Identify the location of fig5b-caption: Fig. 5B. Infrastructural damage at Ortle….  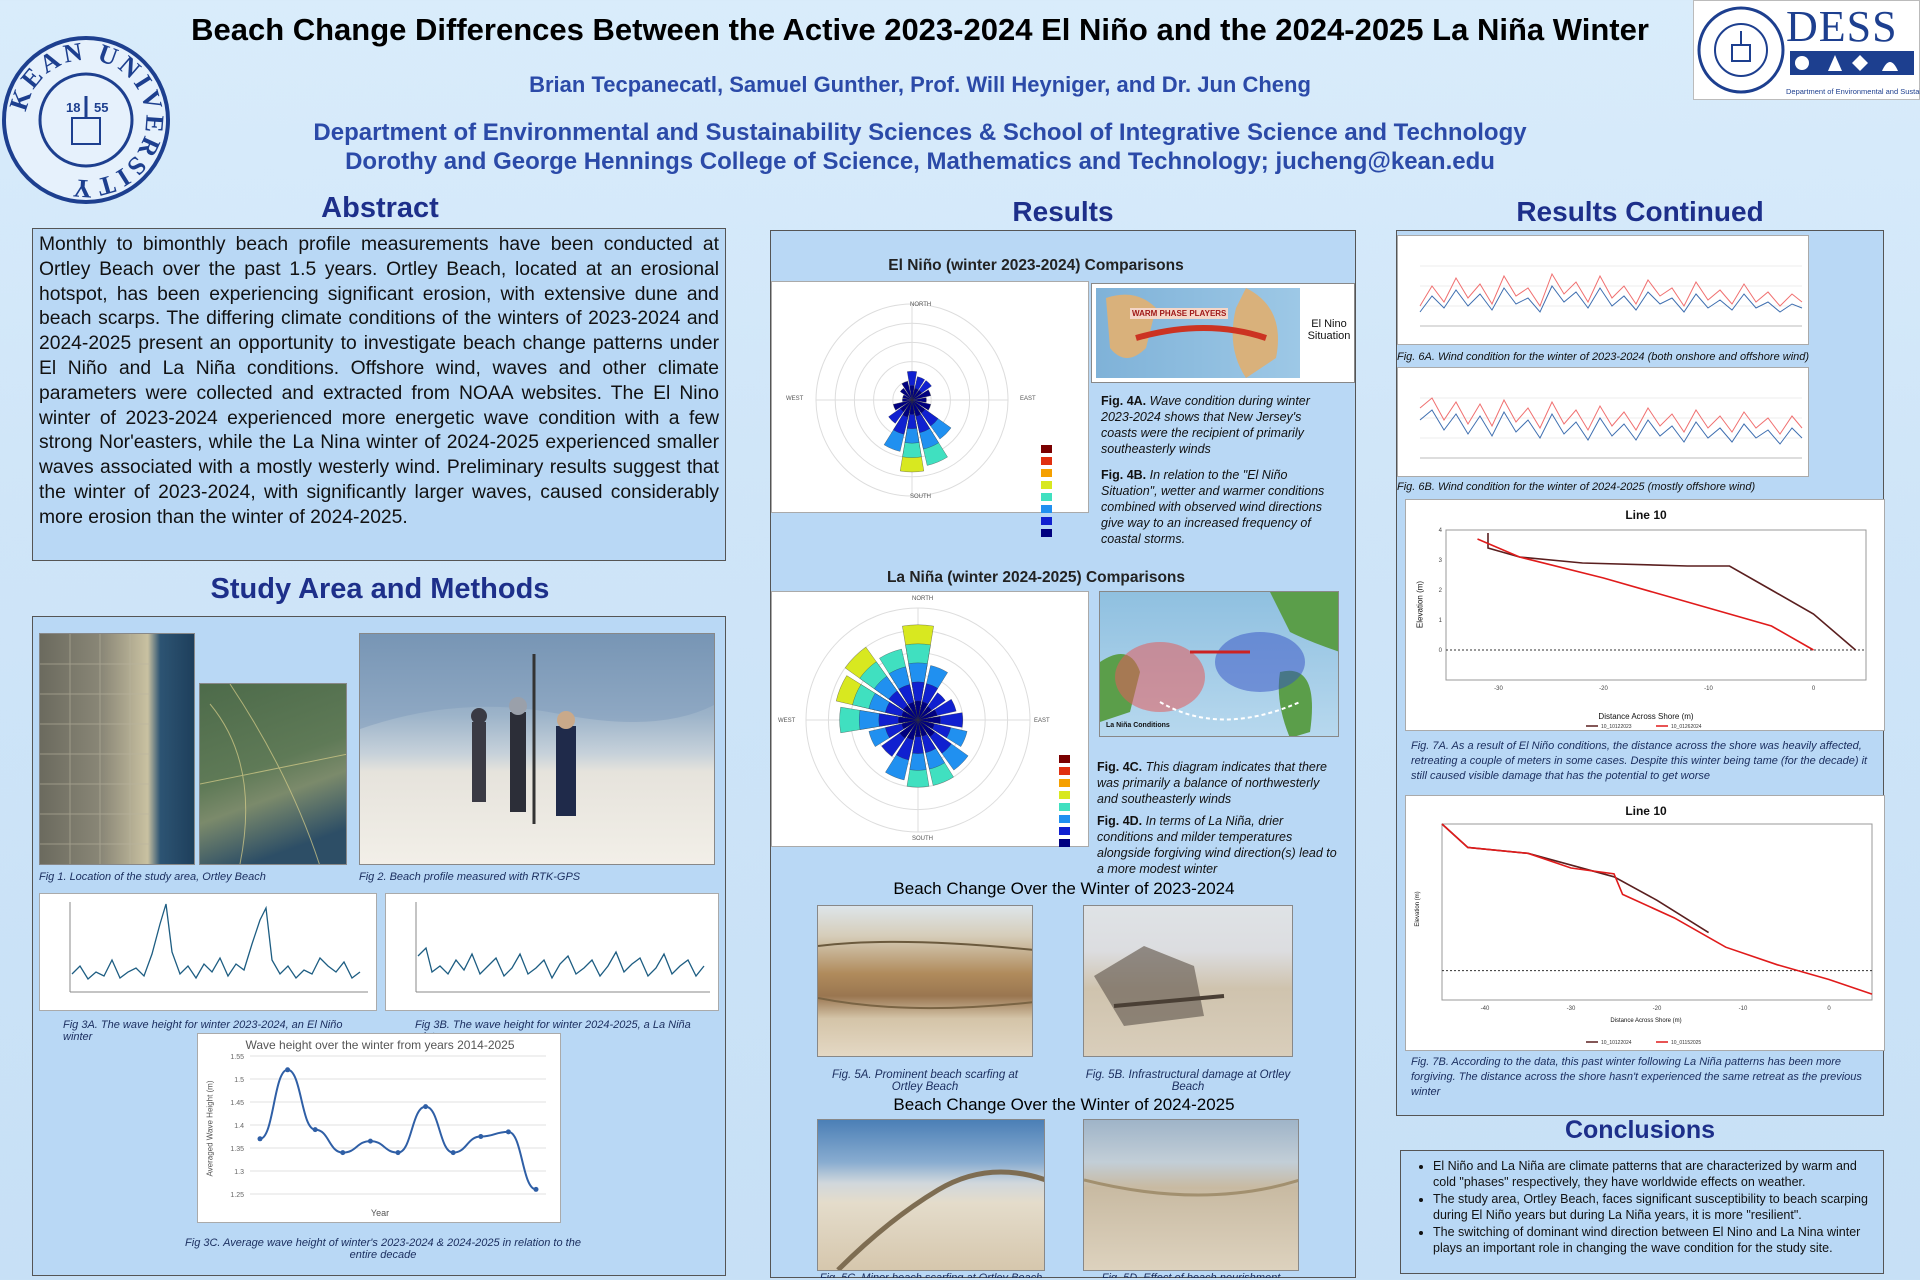
(1188, 1081).